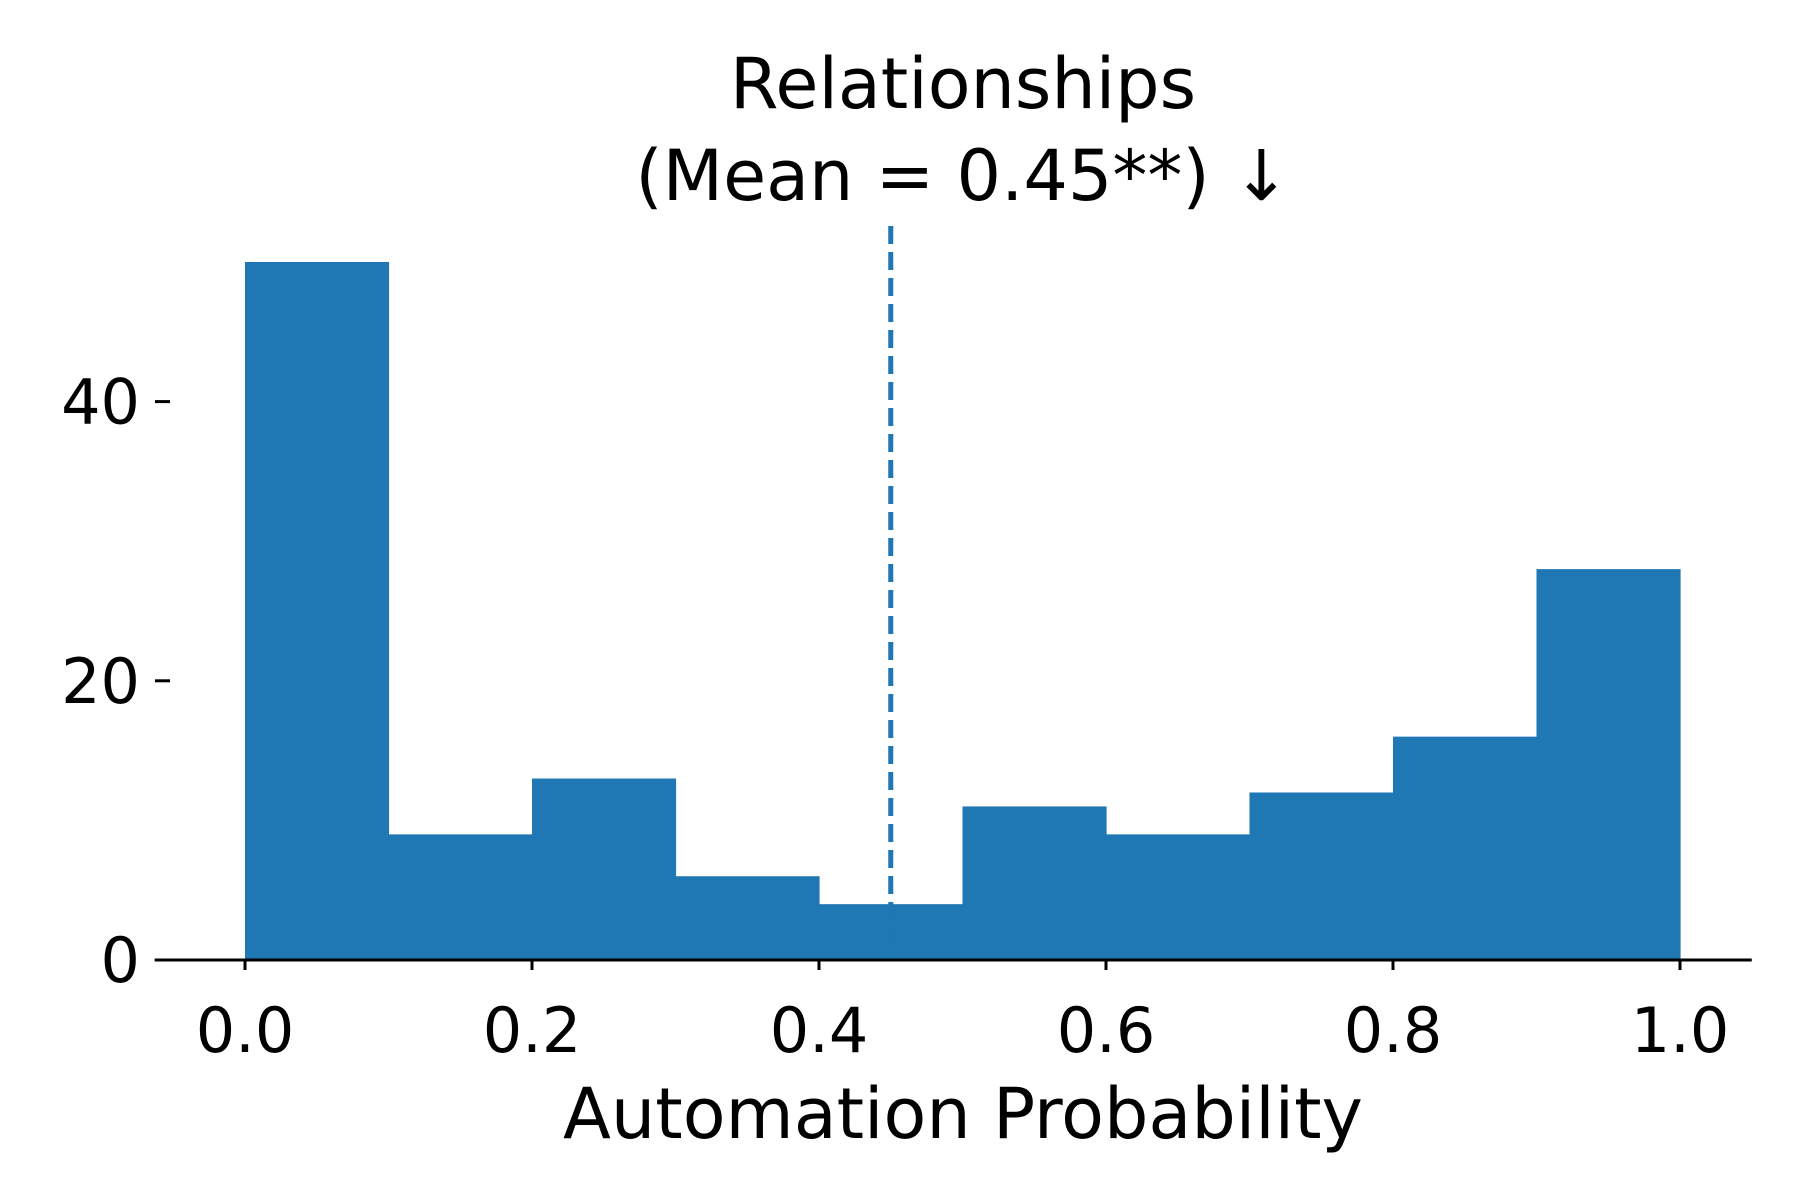 The image size is (1800, 1200). Describe the element at coordinates (963, 84) in the screenshot. I see `chart-title: Relationships` at that location.